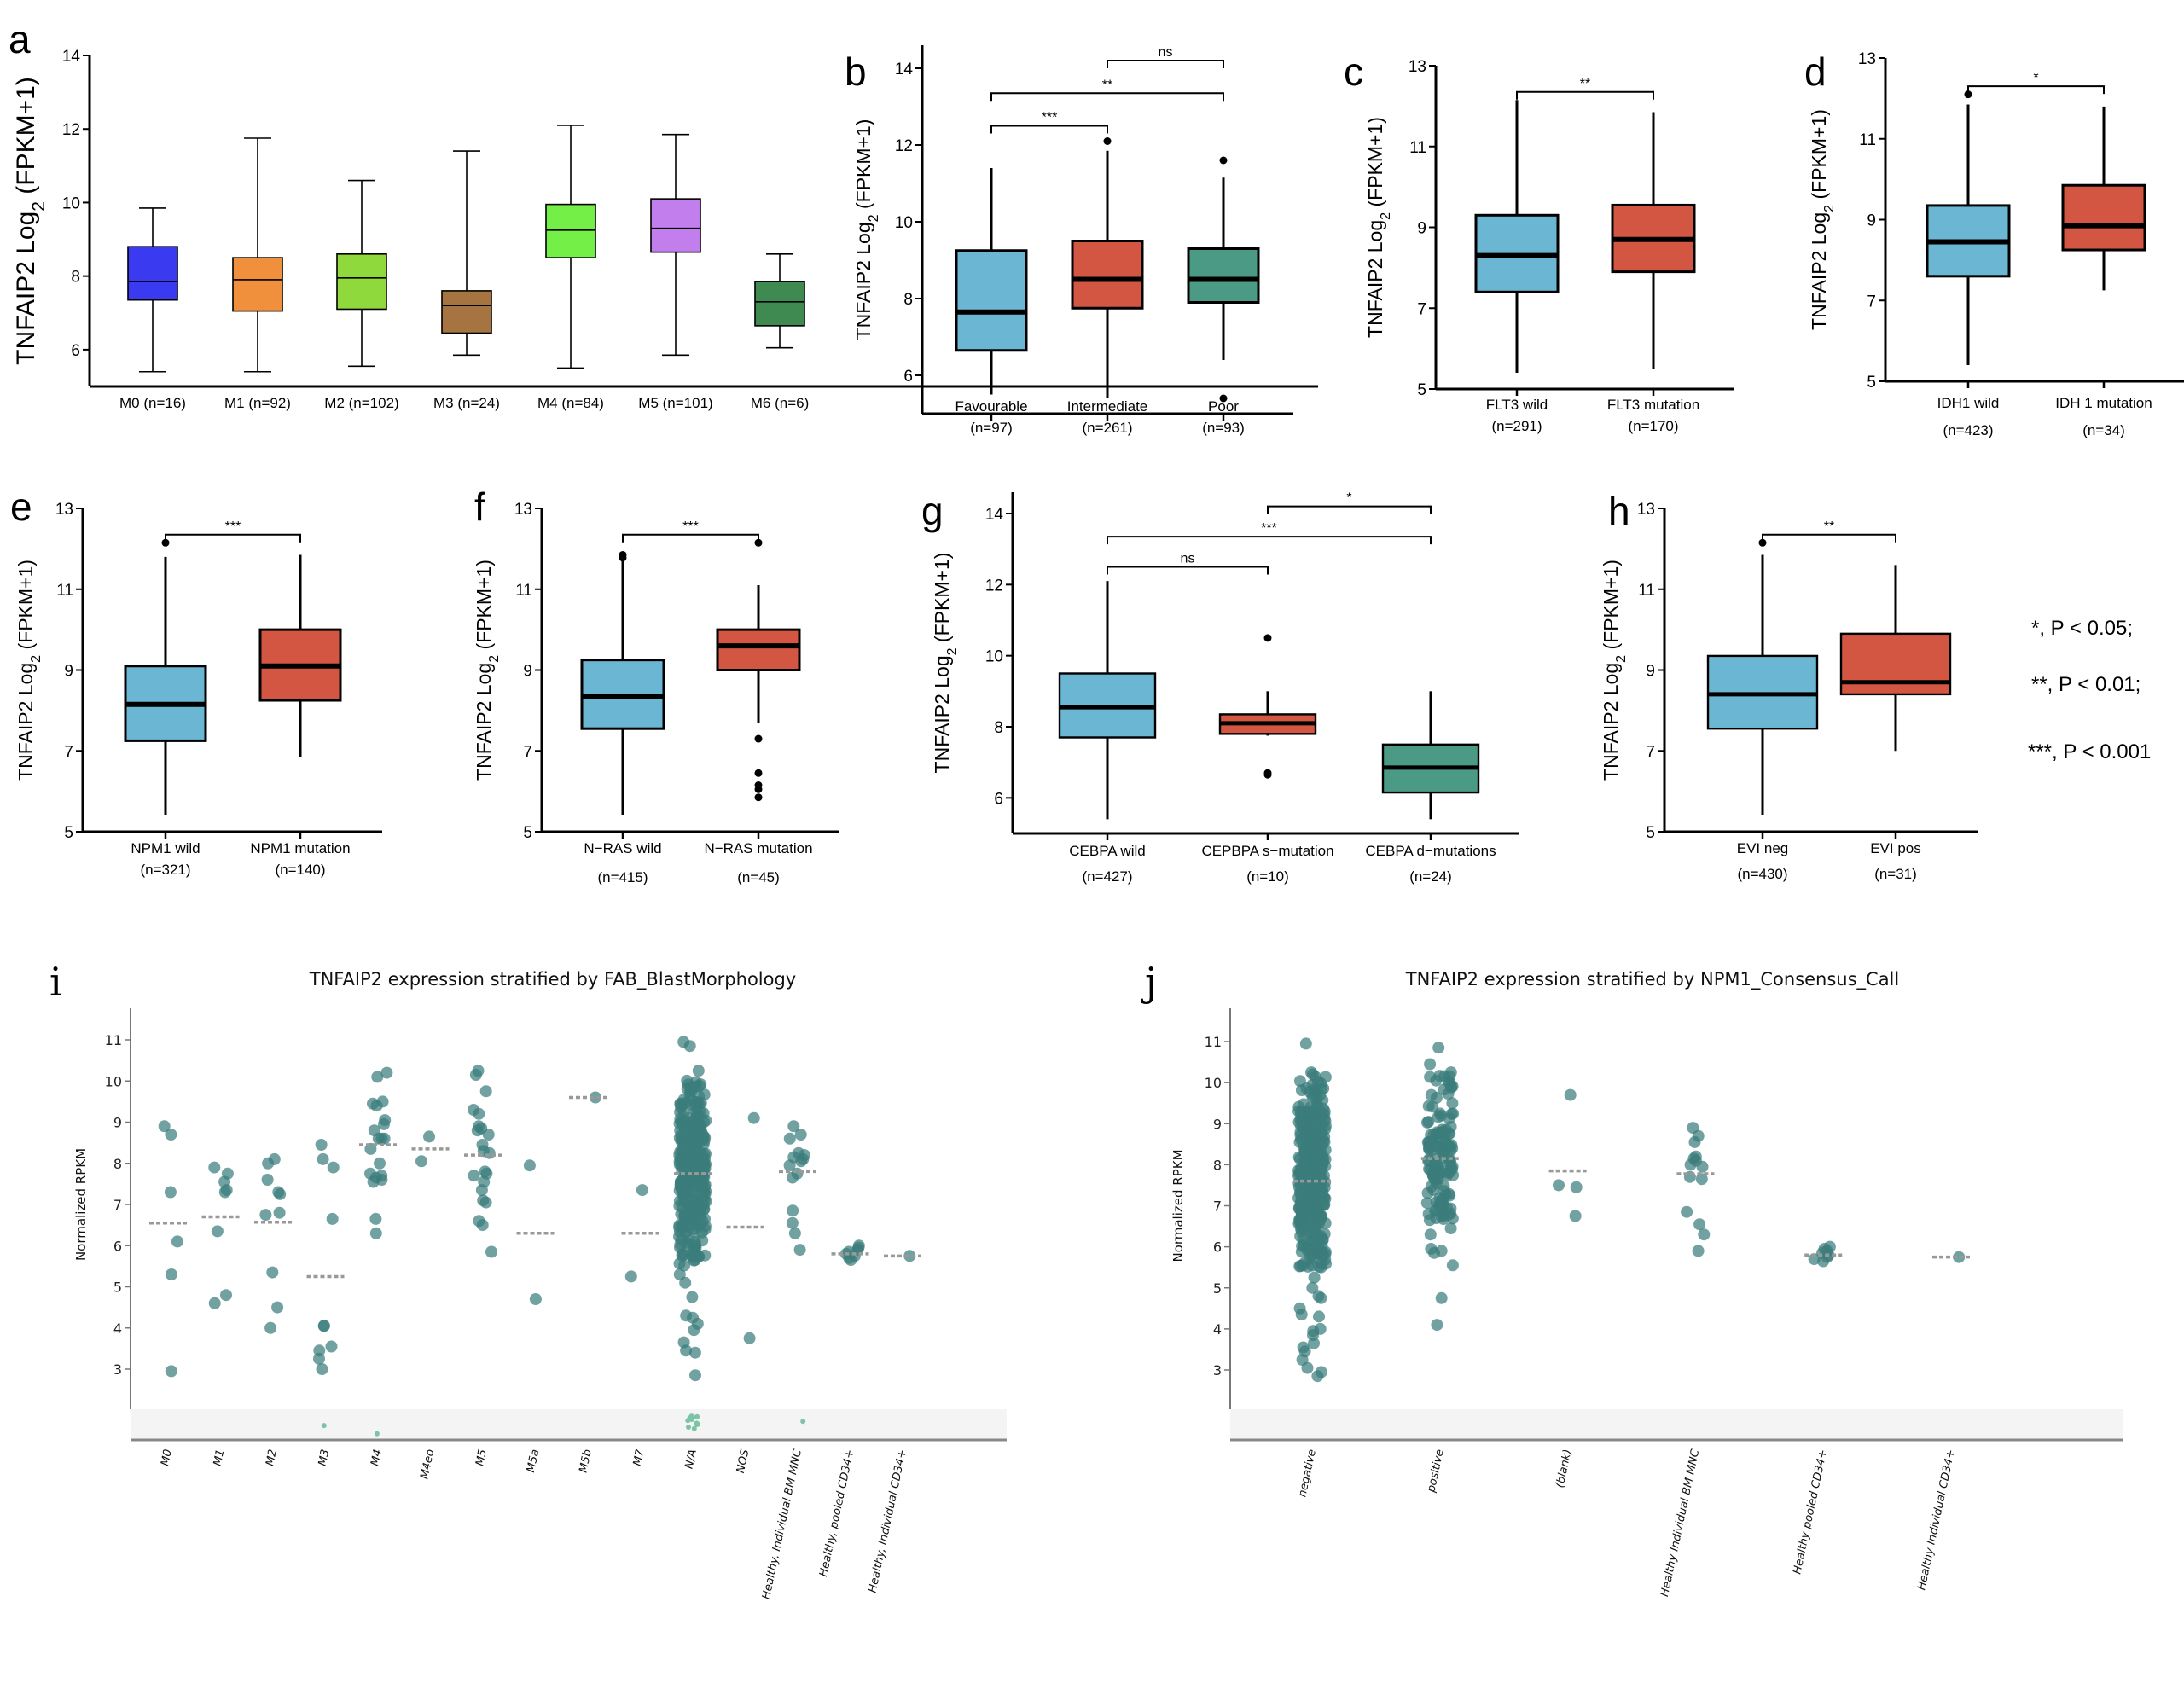  Describe the element at coordinates (68, 672) in the screenshot. I see `y-tick-label: 9` at that location.